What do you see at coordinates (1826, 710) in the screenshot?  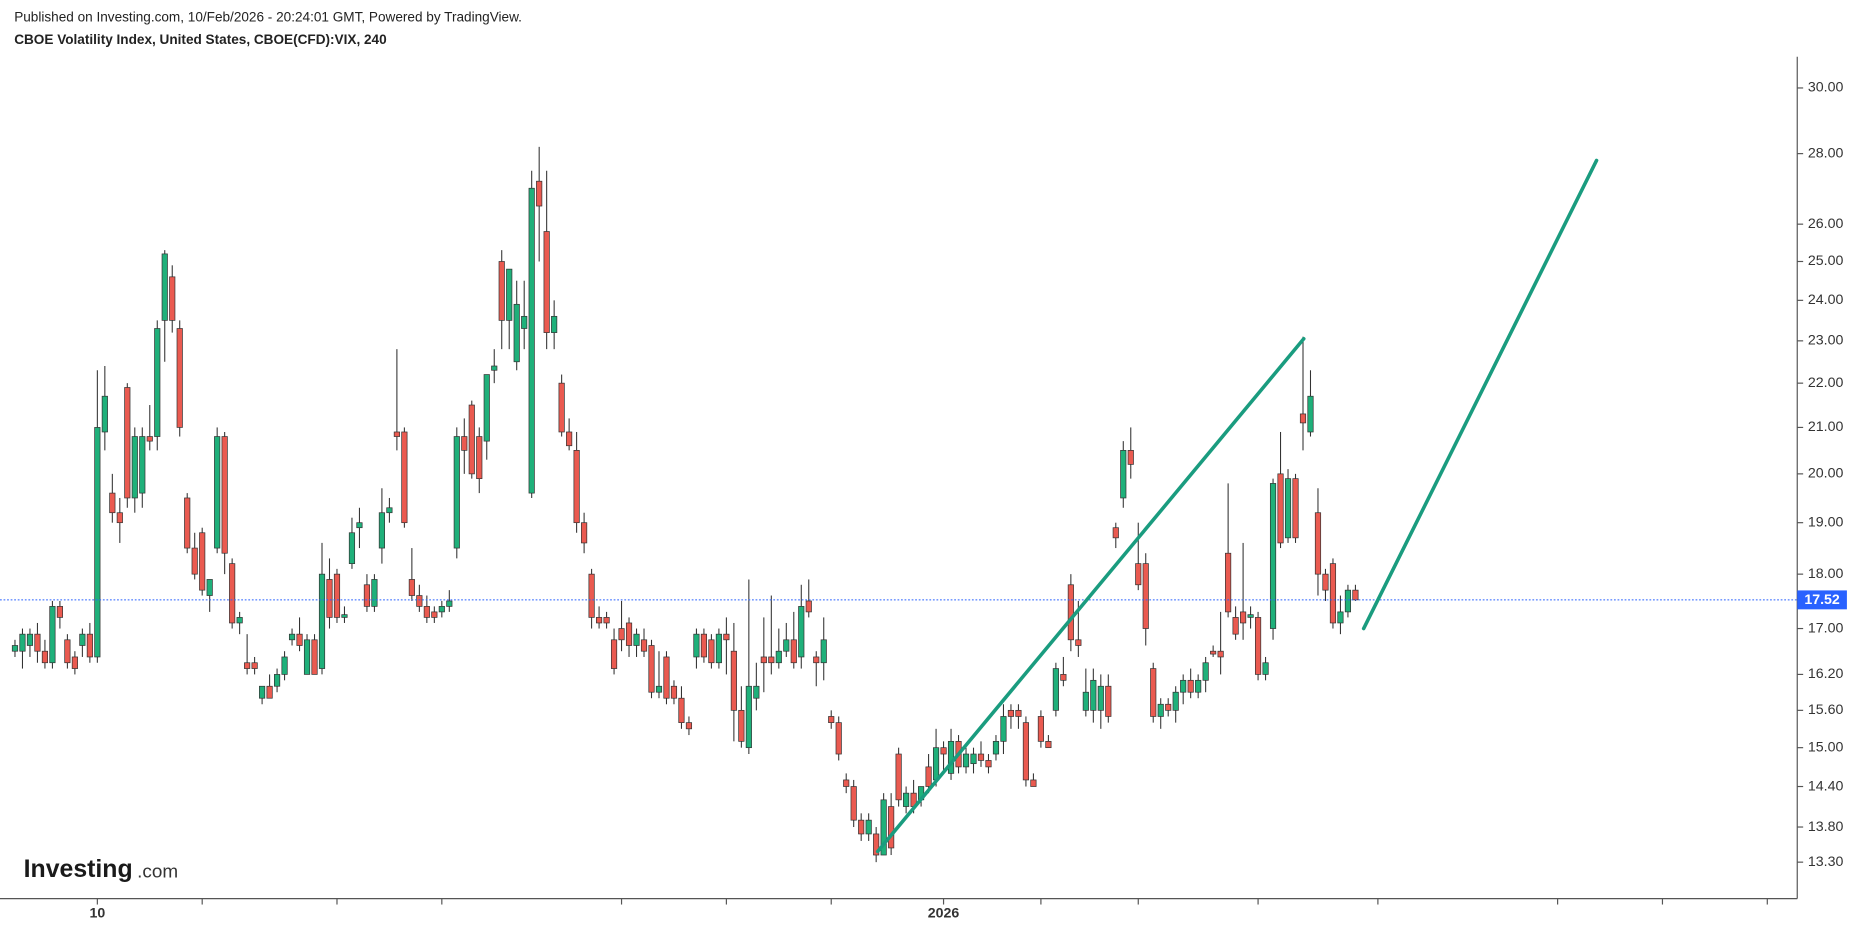 I see `y-tick-label: 15.60` at bounding box center [1826, 710].